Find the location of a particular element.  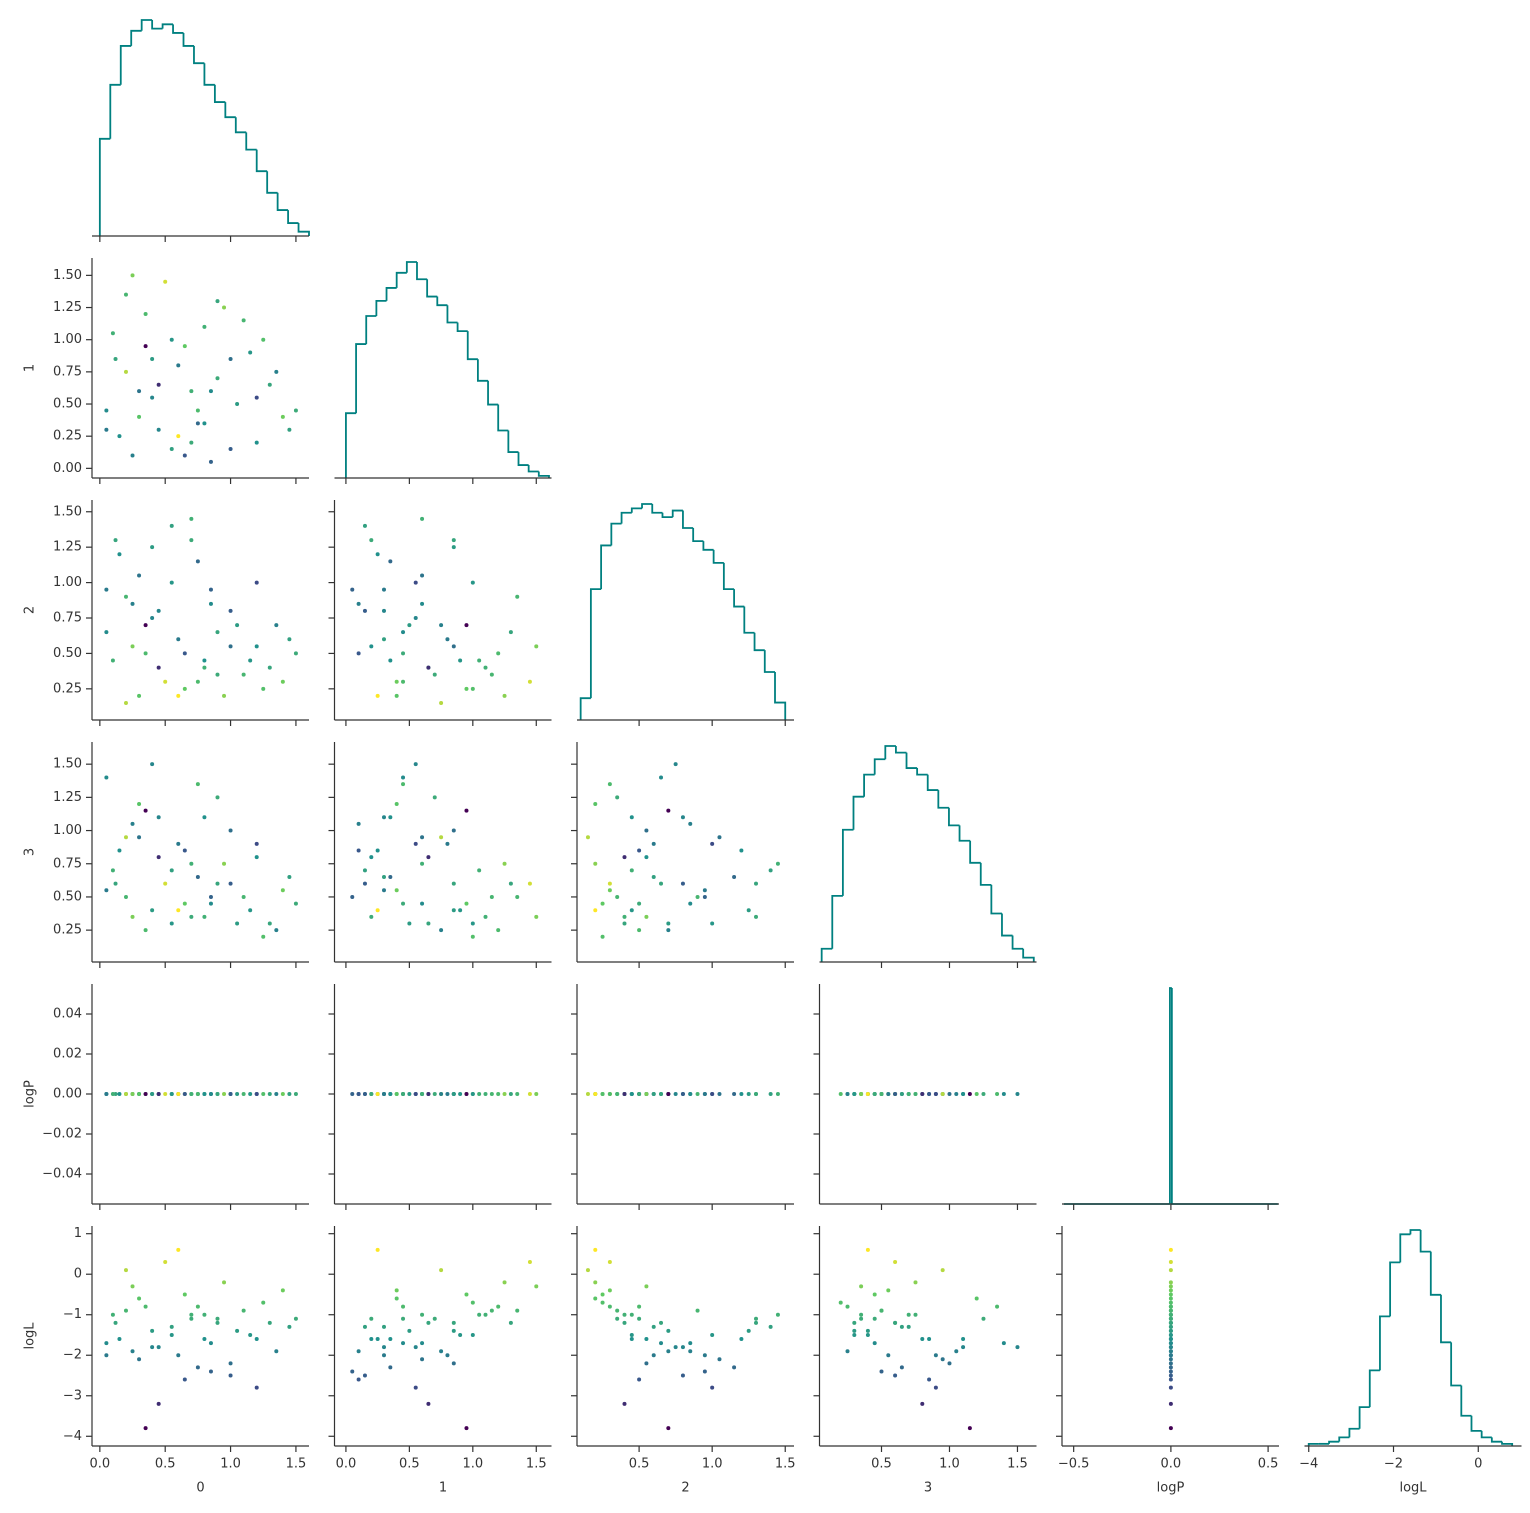

y-tick-label: 0.04 is located at coordinates (67, 1014).